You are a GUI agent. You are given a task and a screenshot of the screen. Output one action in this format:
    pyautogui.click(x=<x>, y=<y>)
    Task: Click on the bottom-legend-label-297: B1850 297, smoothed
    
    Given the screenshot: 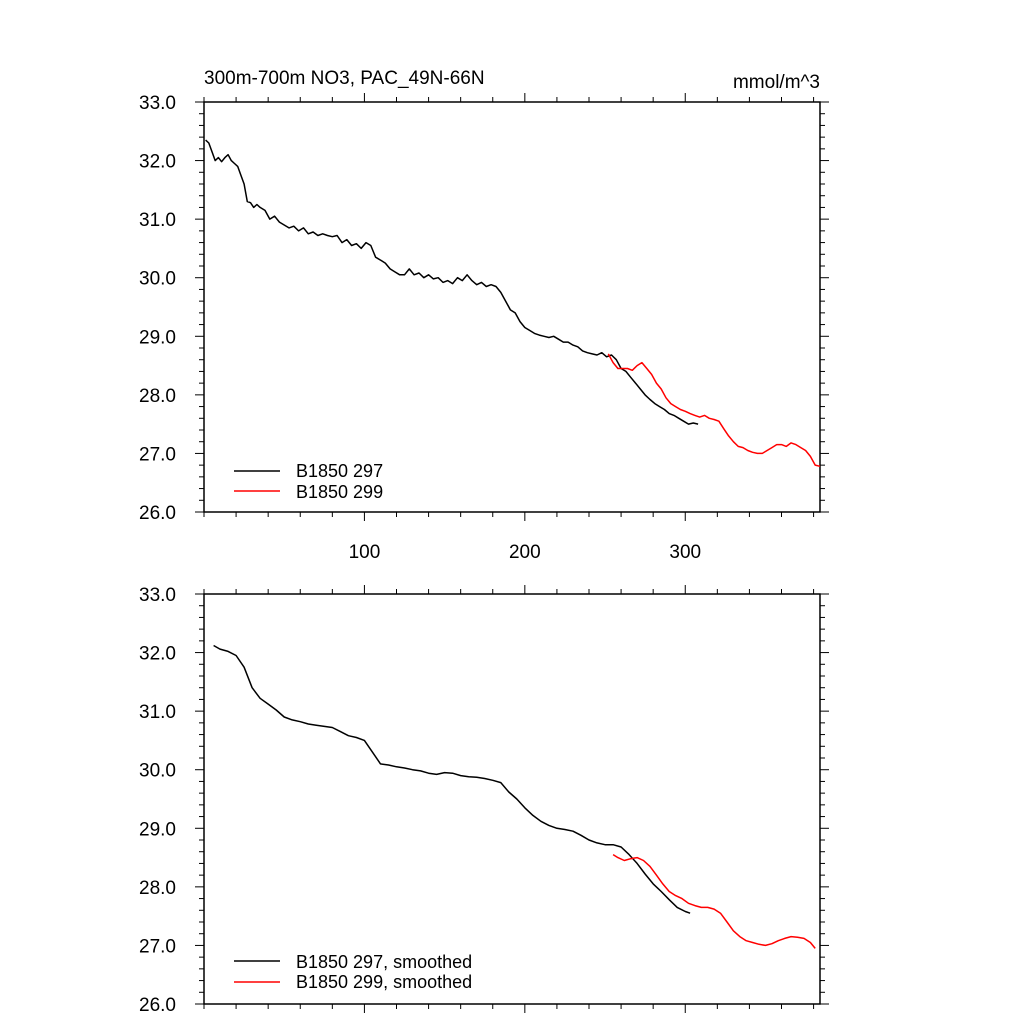 What is the action you would take?
    pyautogui.click(x=384, y=962)
    